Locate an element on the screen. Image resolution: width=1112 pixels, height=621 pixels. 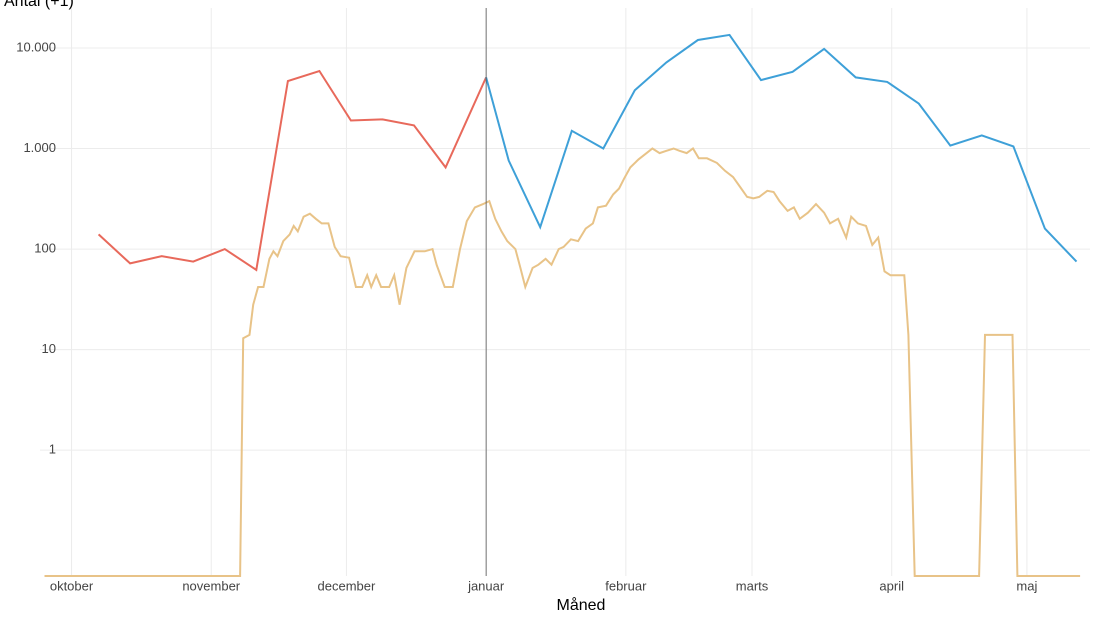
x-tick-label: marts is located at coordinates (752, 585).